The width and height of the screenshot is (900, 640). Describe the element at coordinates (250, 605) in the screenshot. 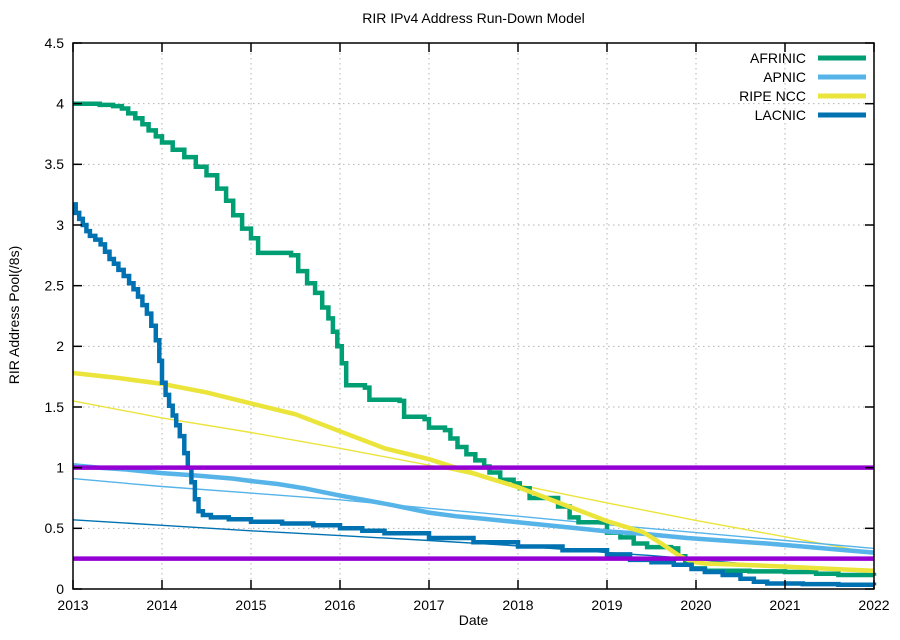

I see `x-tick-label: 2015` at that location.